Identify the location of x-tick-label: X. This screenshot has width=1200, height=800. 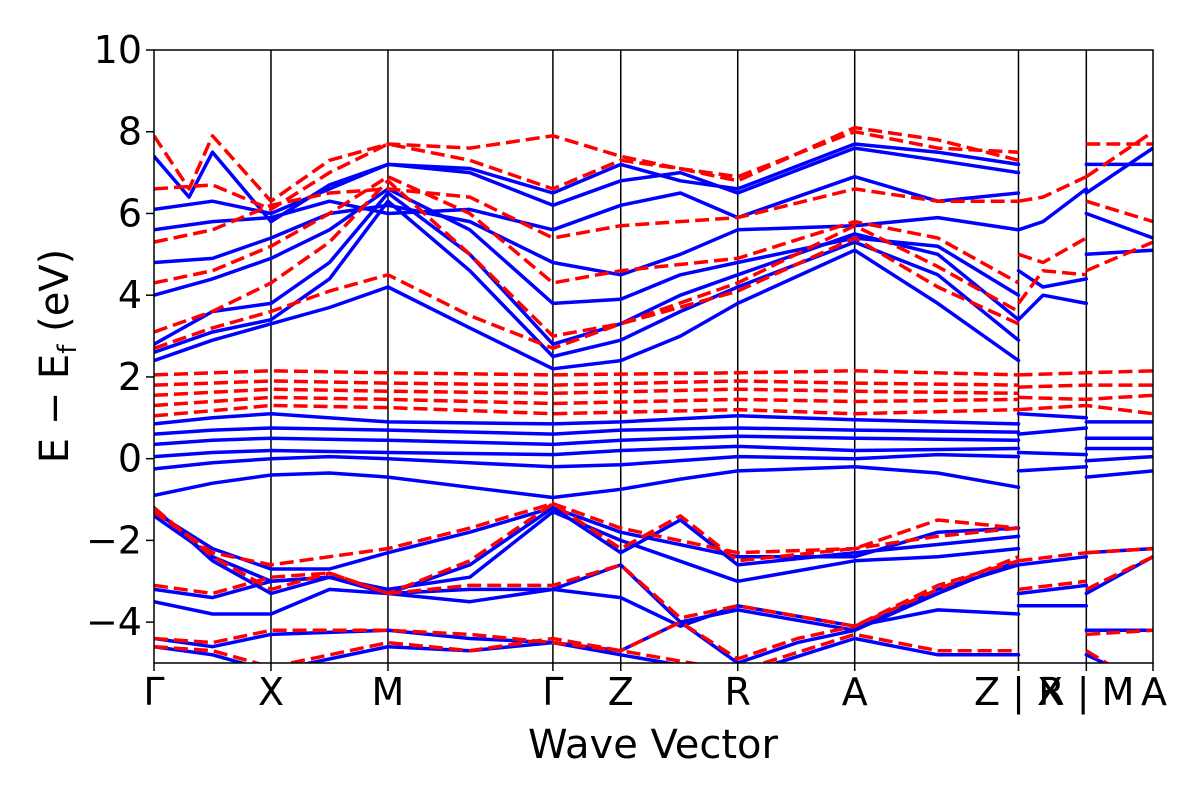
(271, 692).